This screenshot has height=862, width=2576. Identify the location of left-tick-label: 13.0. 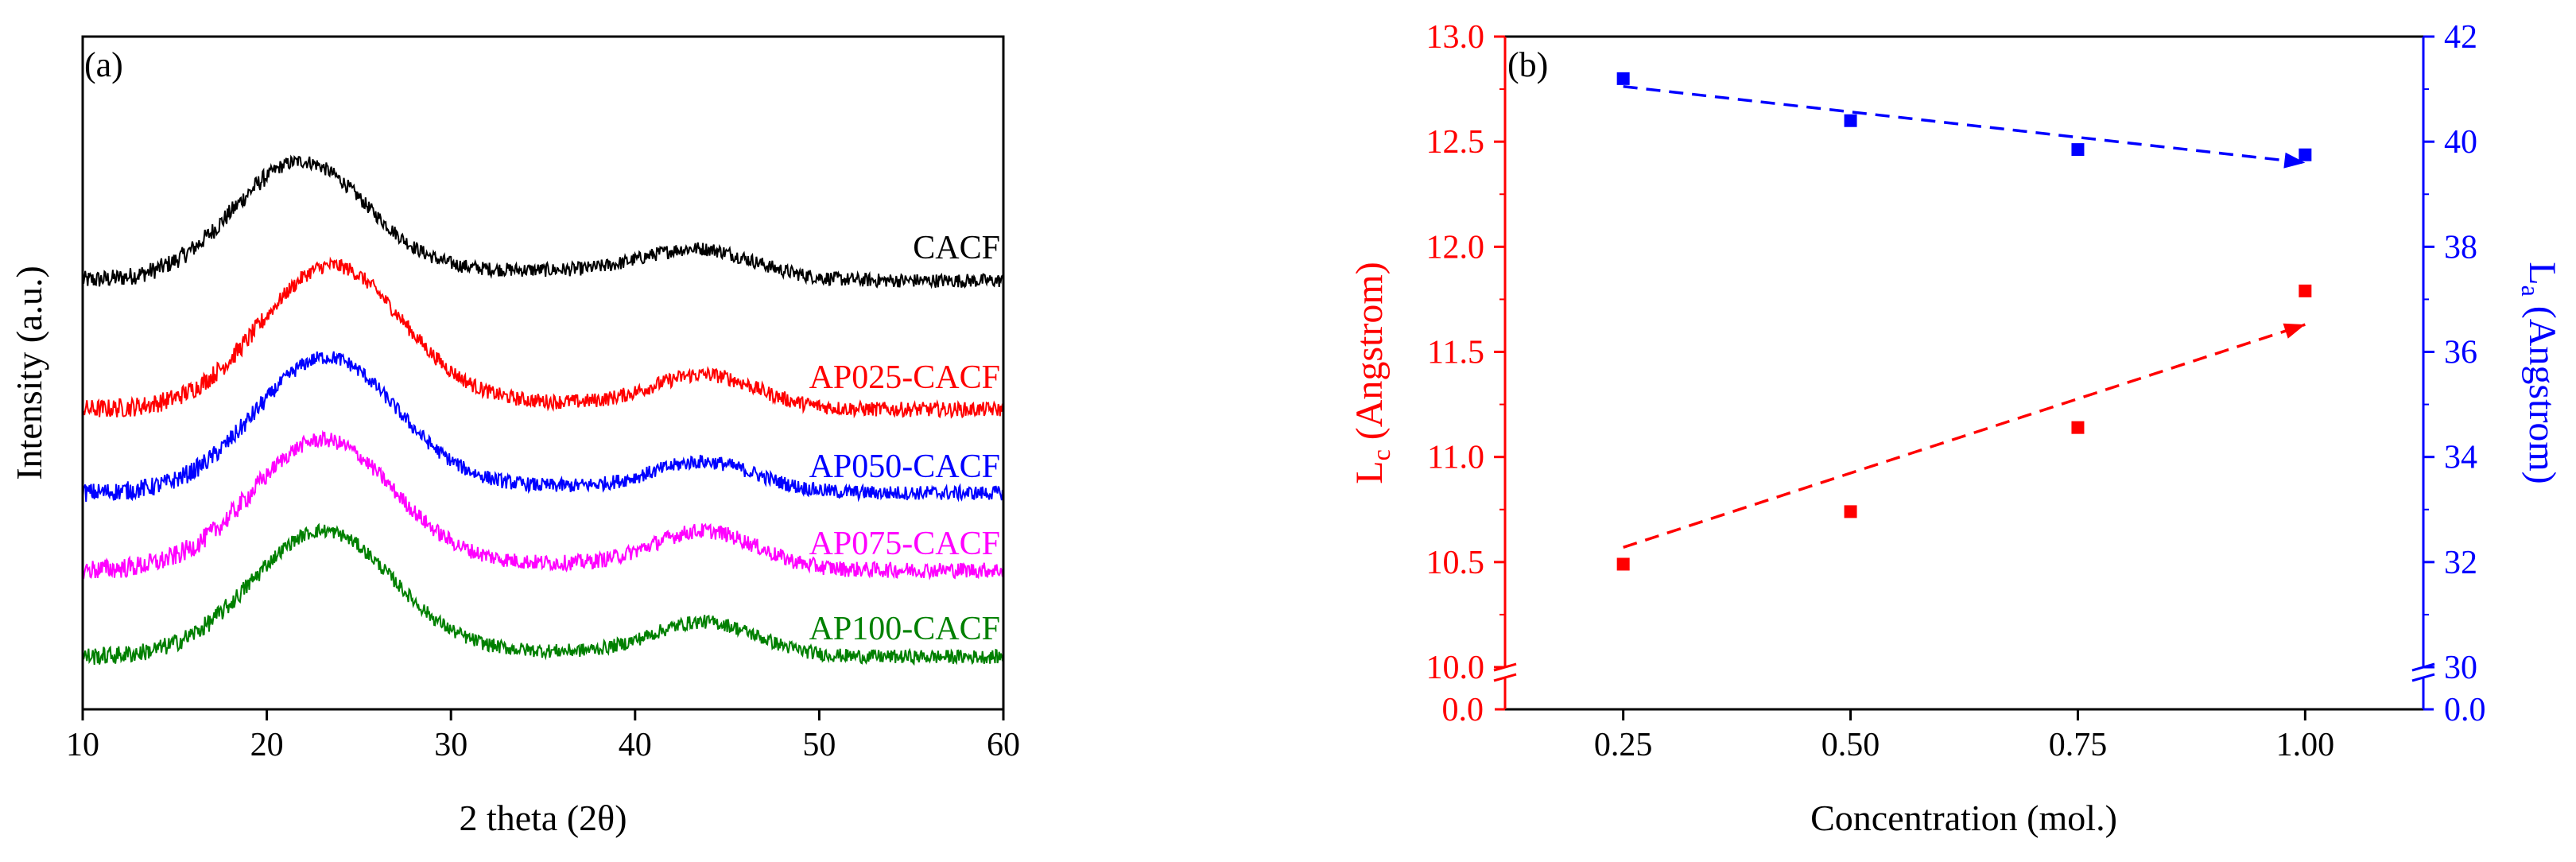
(1455, 37).